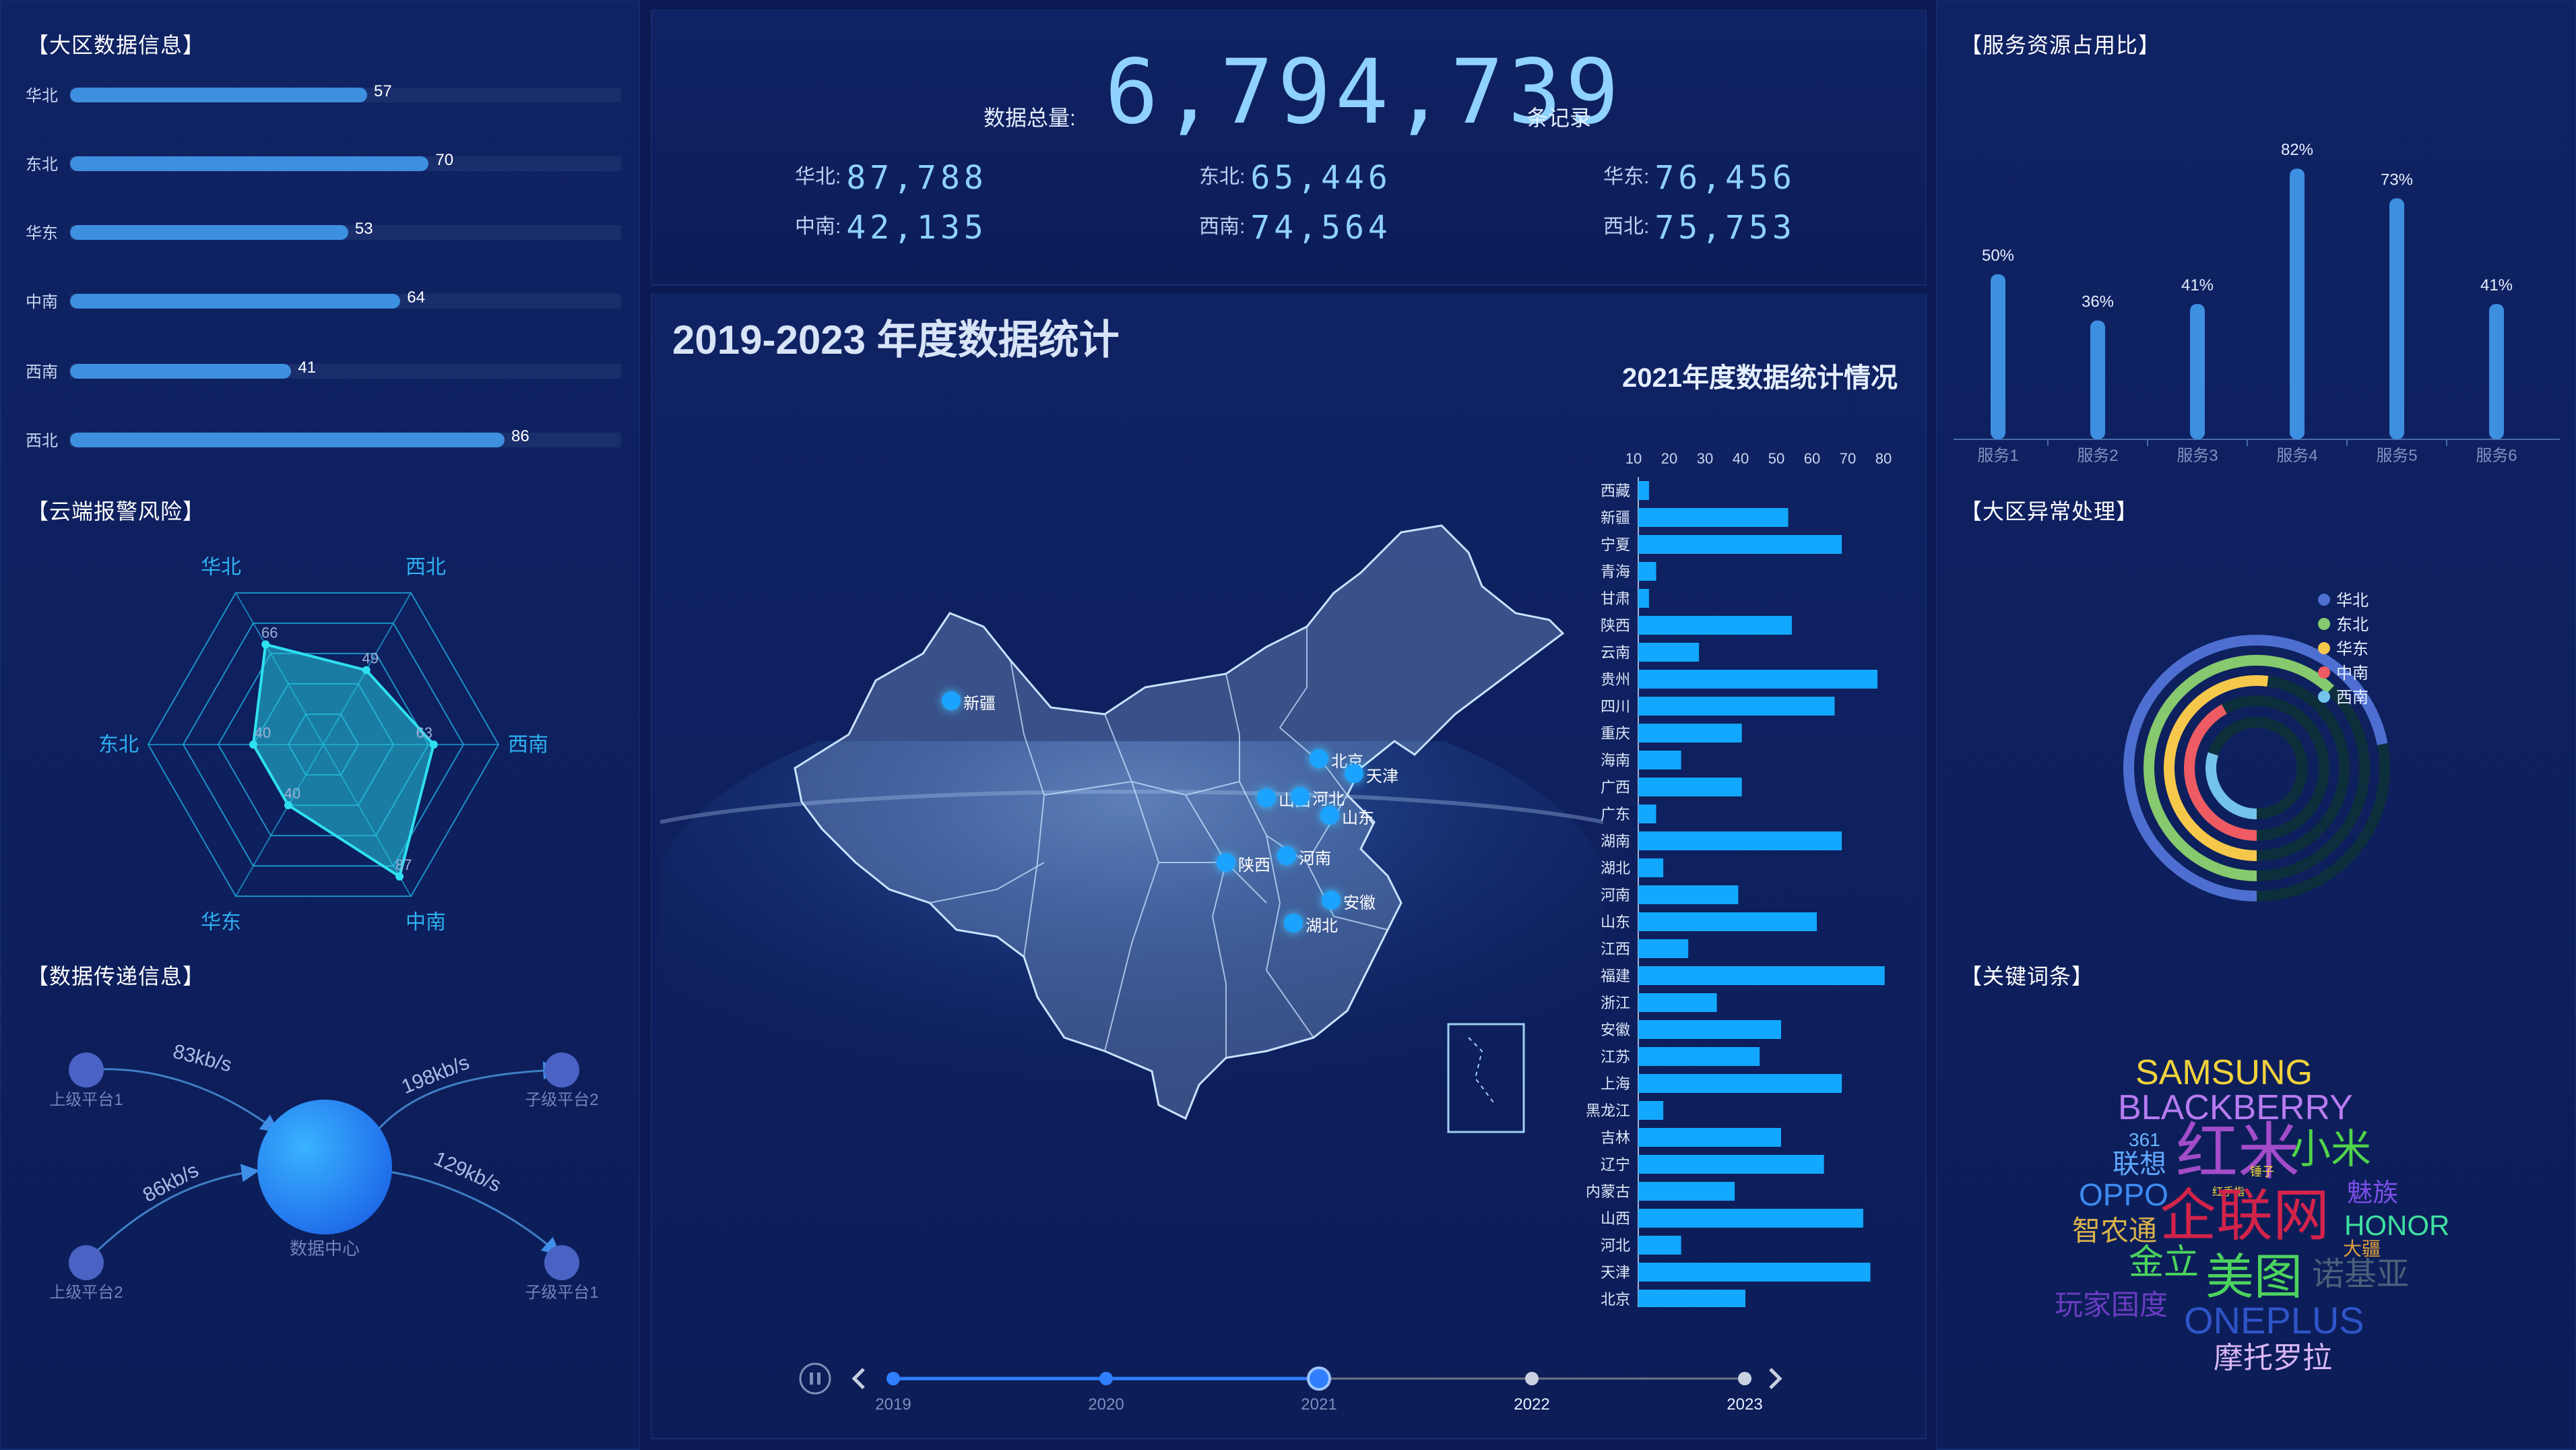 The height and width of the screenshot is (1450, 2576). Describe the element at coordinates (2224, 1072) in the screenshot. I see `keyword-item: SAMSUNG` at that location.